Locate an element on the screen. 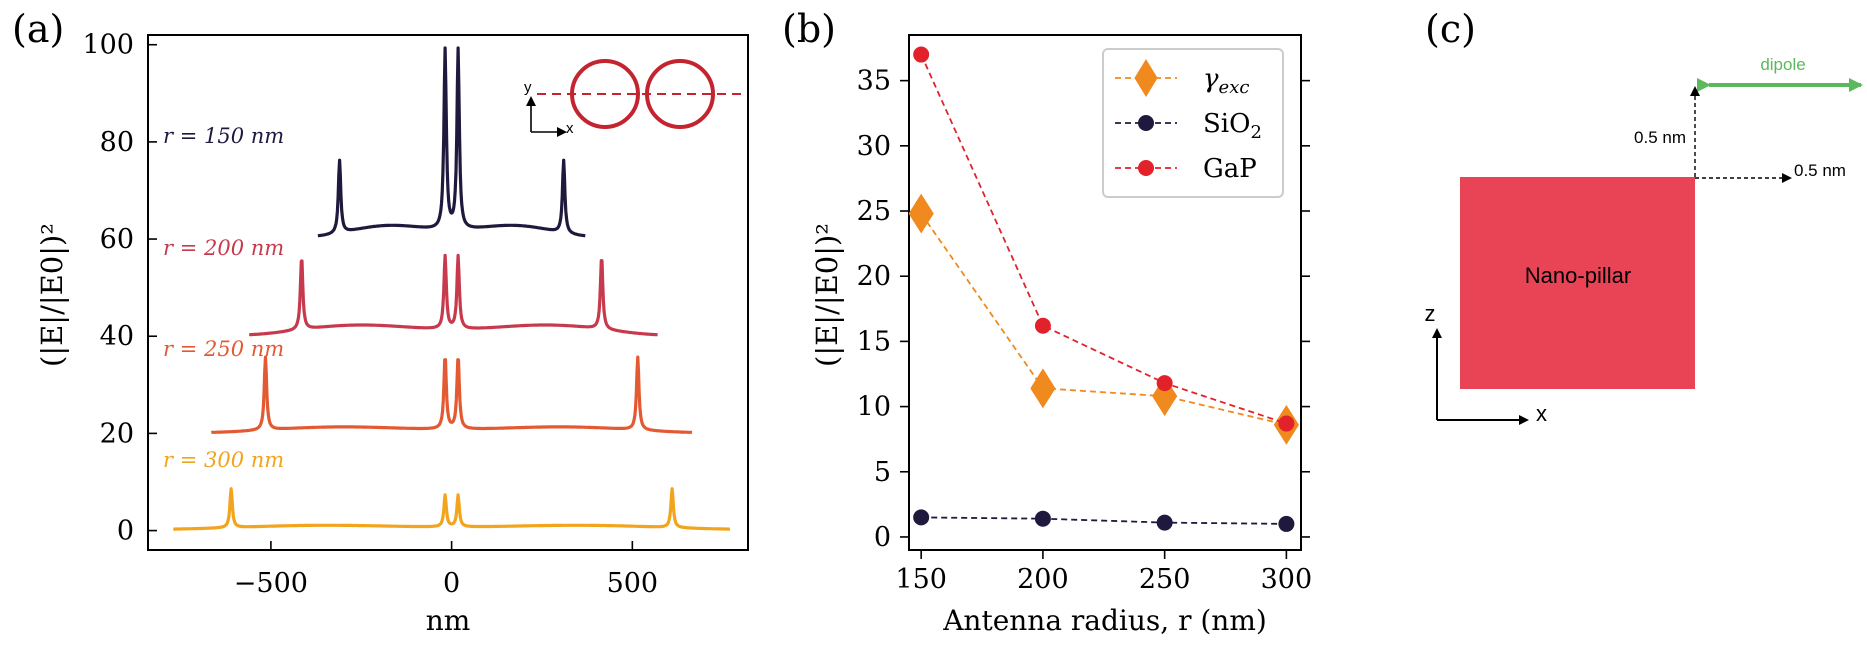  panel-a-ytick-label: 0 is located at coordinates (125, 531).